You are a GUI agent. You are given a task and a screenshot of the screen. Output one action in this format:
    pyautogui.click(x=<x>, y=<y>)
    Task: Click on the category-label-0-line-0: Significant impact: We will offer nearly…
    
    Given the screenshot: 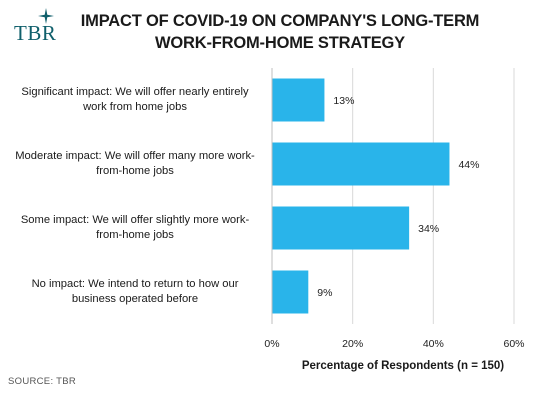 What is the action you would take?
    pyautogui.click(x=135, y=92)
    